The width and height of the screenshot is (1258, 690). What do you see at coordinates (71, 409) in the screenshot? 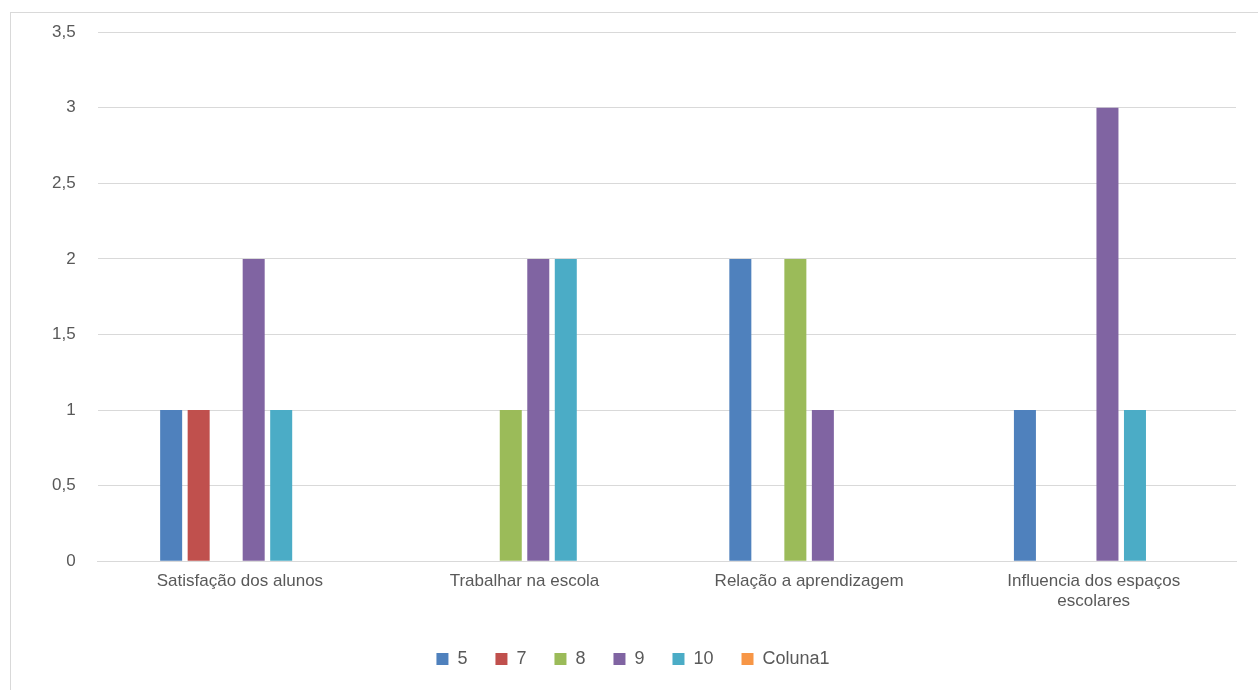
I see `y-tick-label: 1` at bounding box center [71, 409].